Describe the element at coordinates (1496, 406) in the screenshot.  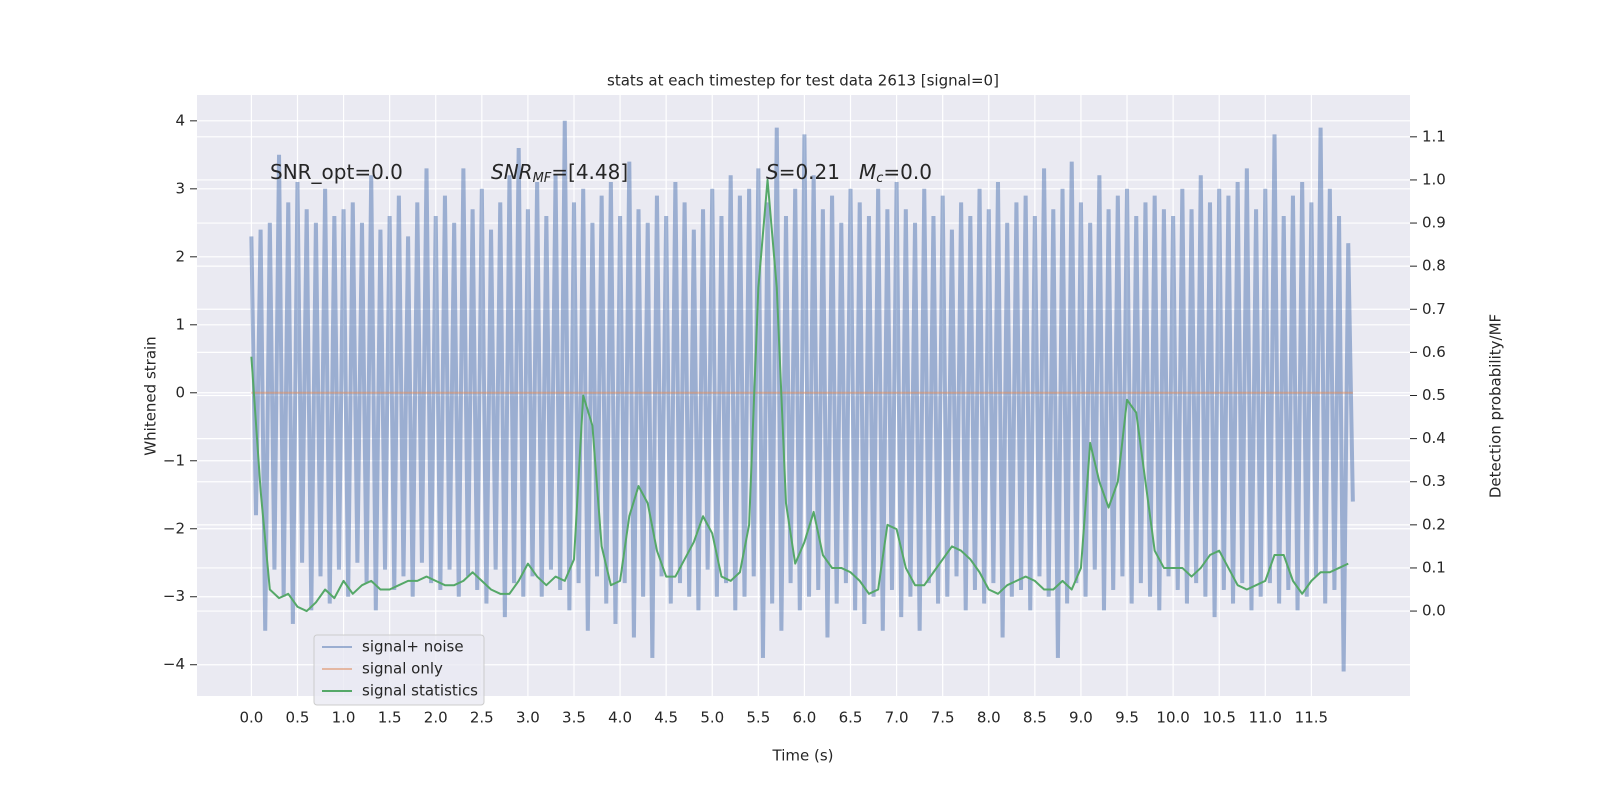
I see `y2-axis-label: Detection probability/MF` at that location.